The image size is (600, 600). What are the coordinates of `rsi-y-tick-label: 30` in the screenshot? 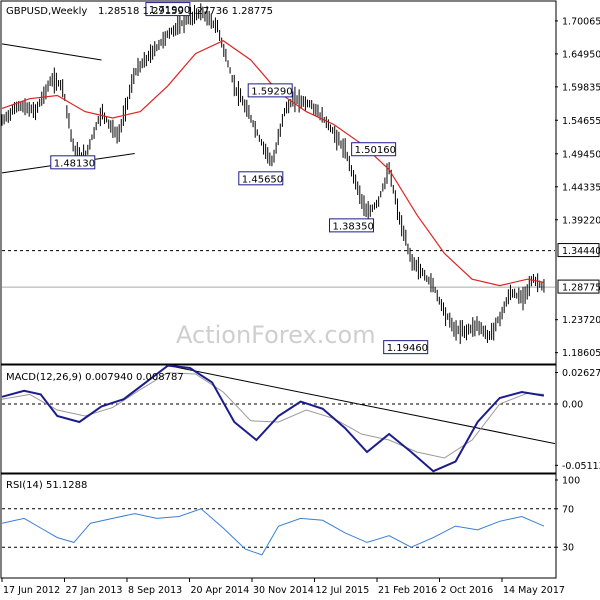 It's located at (568, 548).